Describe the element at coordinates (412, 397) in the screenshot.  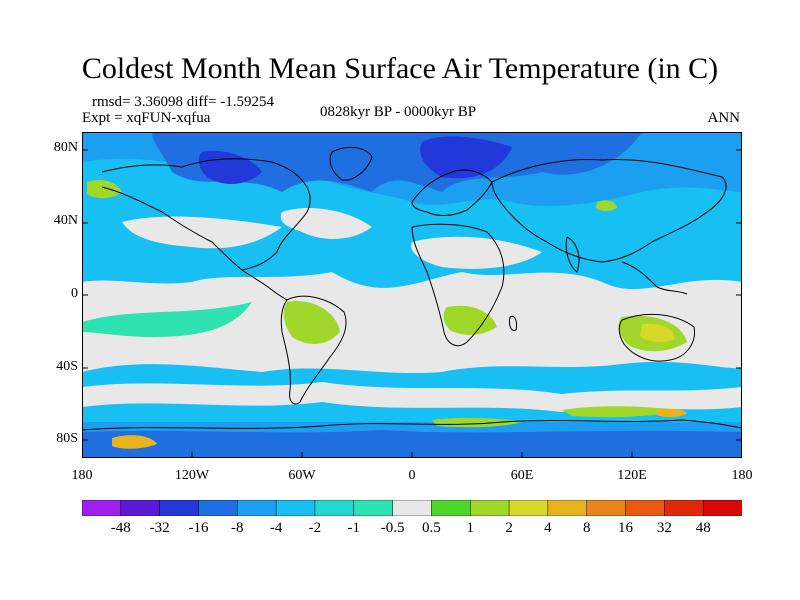
I see `neutral-belt-south` at that location.